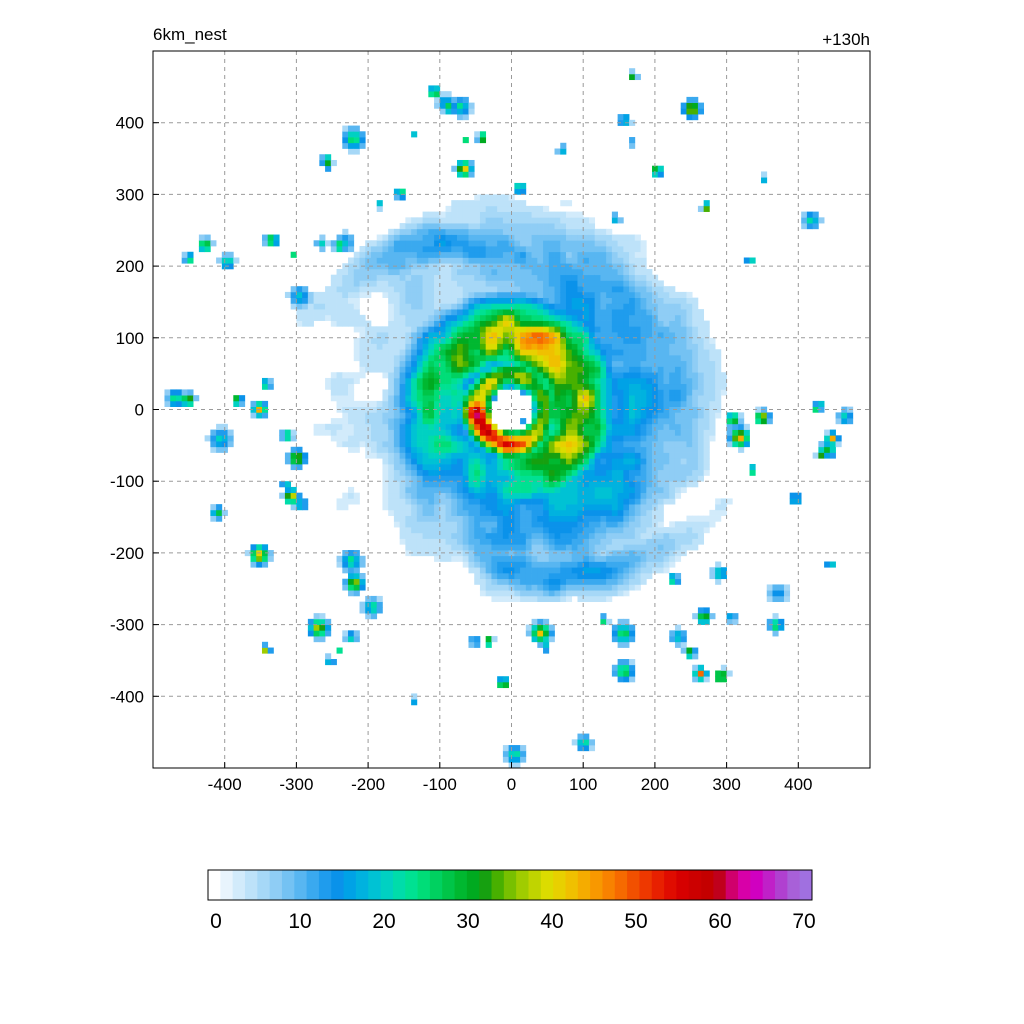  Describe the element at coordinates (130, 123) in the screenshot. I see `y-tick-label: 400` at that location.